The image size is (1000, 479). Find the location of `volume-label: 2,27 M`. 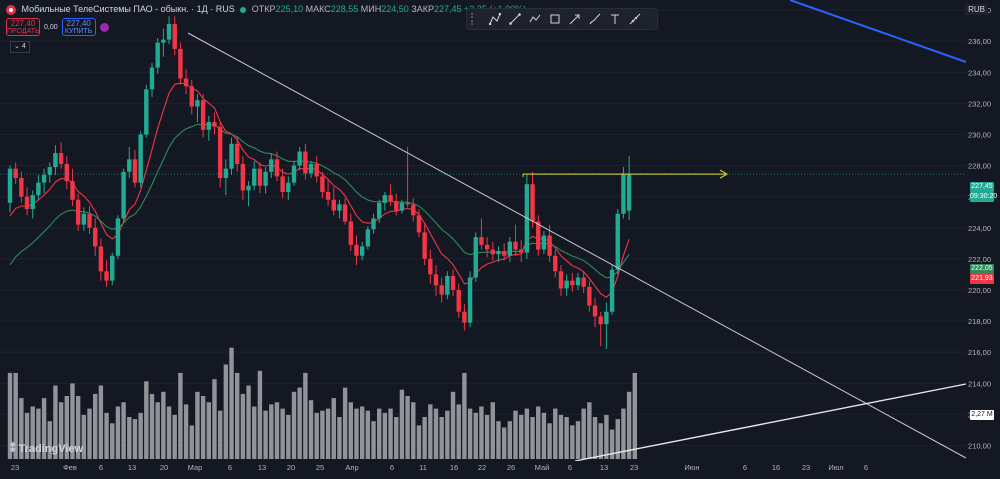

volume-label: 2,27 M is located at coordinates (982, 415).